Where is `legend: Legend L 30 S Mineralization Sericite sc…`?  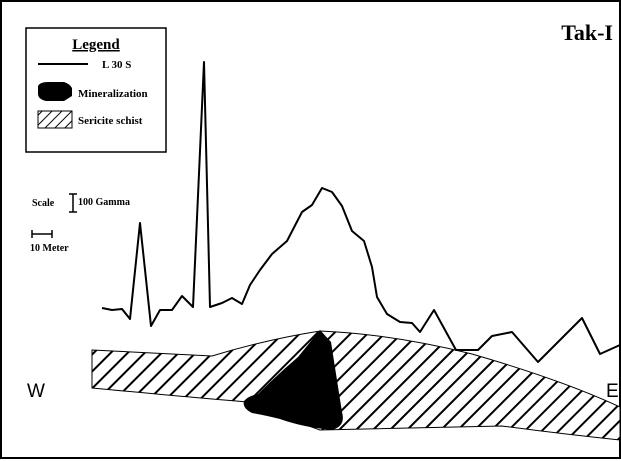 legend: Legend L 30 S Mineralization Sericite sc… is located at coordinates (96, 90).